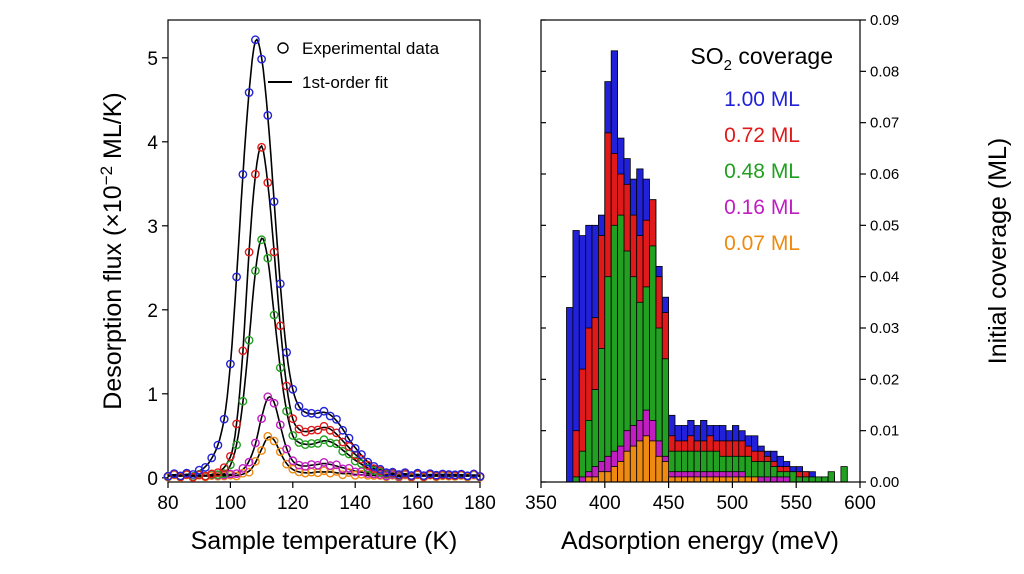  Describe the element at coordinates (323, 357) in the screenshot. I see `fit-curve` at that location.